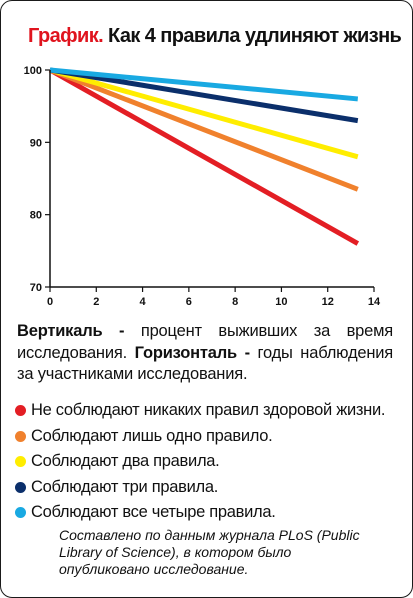 Image resolution: width=413 pixels, height=598 pixels. What do you see at coordinates (124, 486) in the screenshot?
I see `legend-label: Соблюдают три правила.` at bounding box center [124, 486].